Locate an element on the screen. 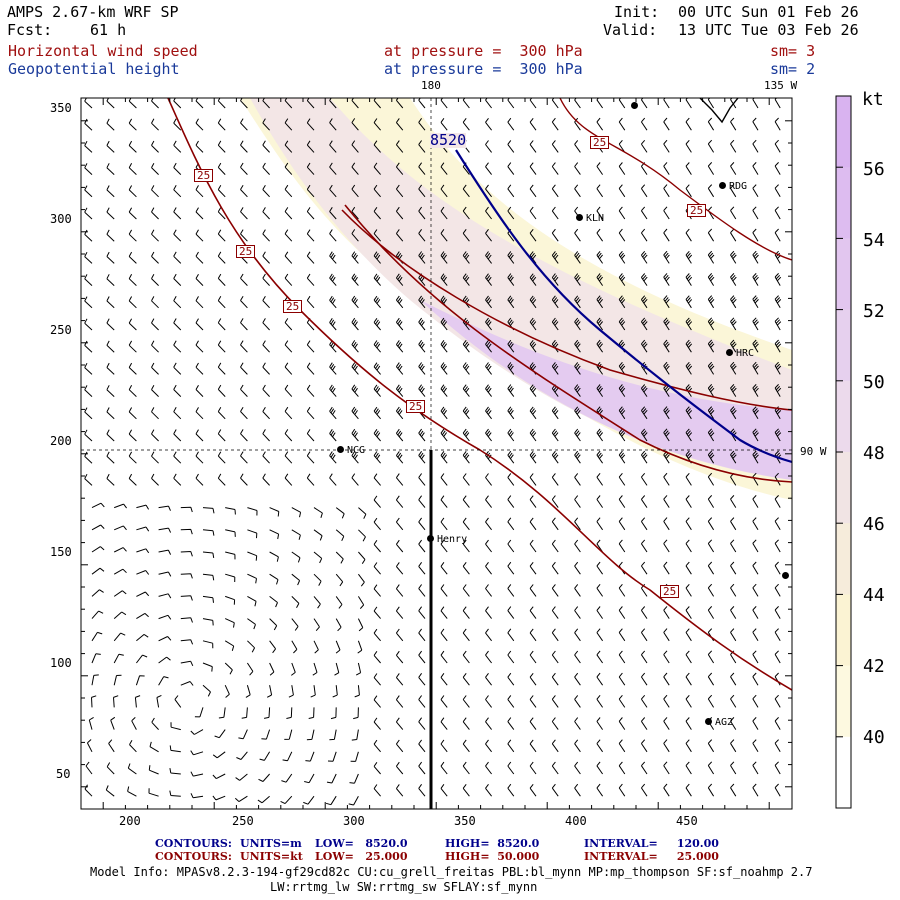 The image size is (900, 900). forecast-label: Fcst: is located at coordinates (30, 30).